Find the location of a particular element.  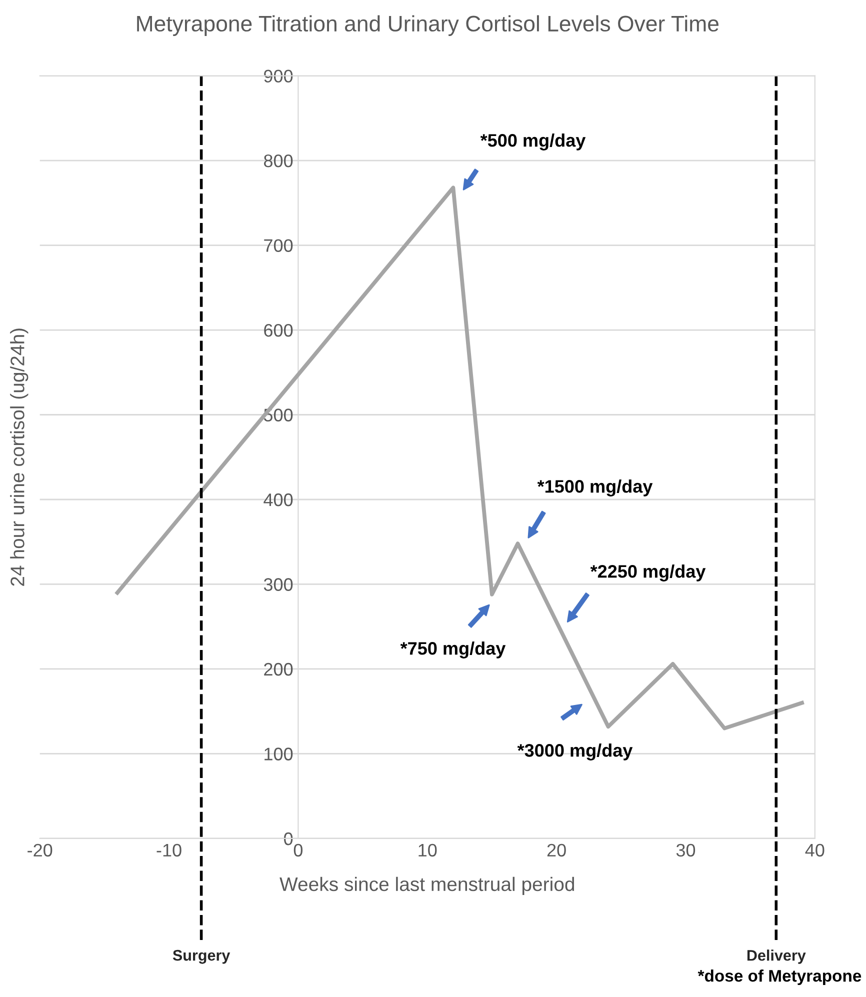

y-tick-label: 600 is located at coordinates (278, 330).